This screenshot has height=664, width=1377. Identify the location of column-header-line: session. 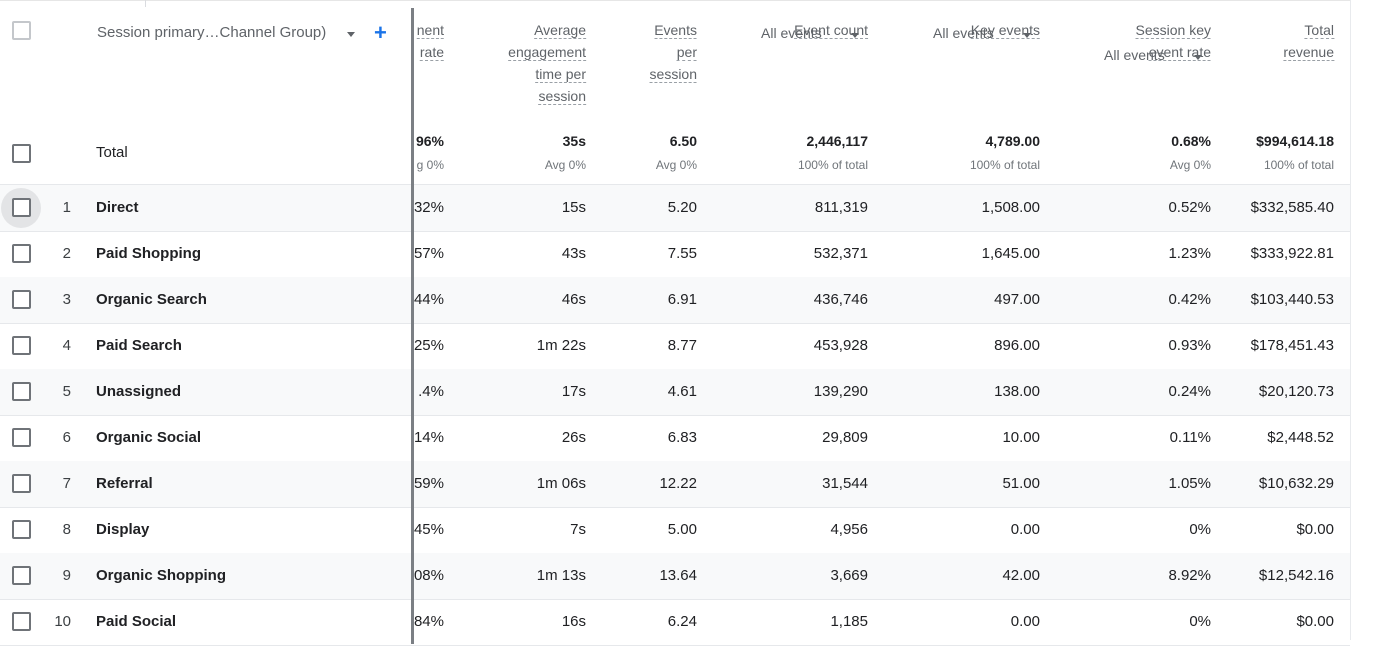
(547, 96).